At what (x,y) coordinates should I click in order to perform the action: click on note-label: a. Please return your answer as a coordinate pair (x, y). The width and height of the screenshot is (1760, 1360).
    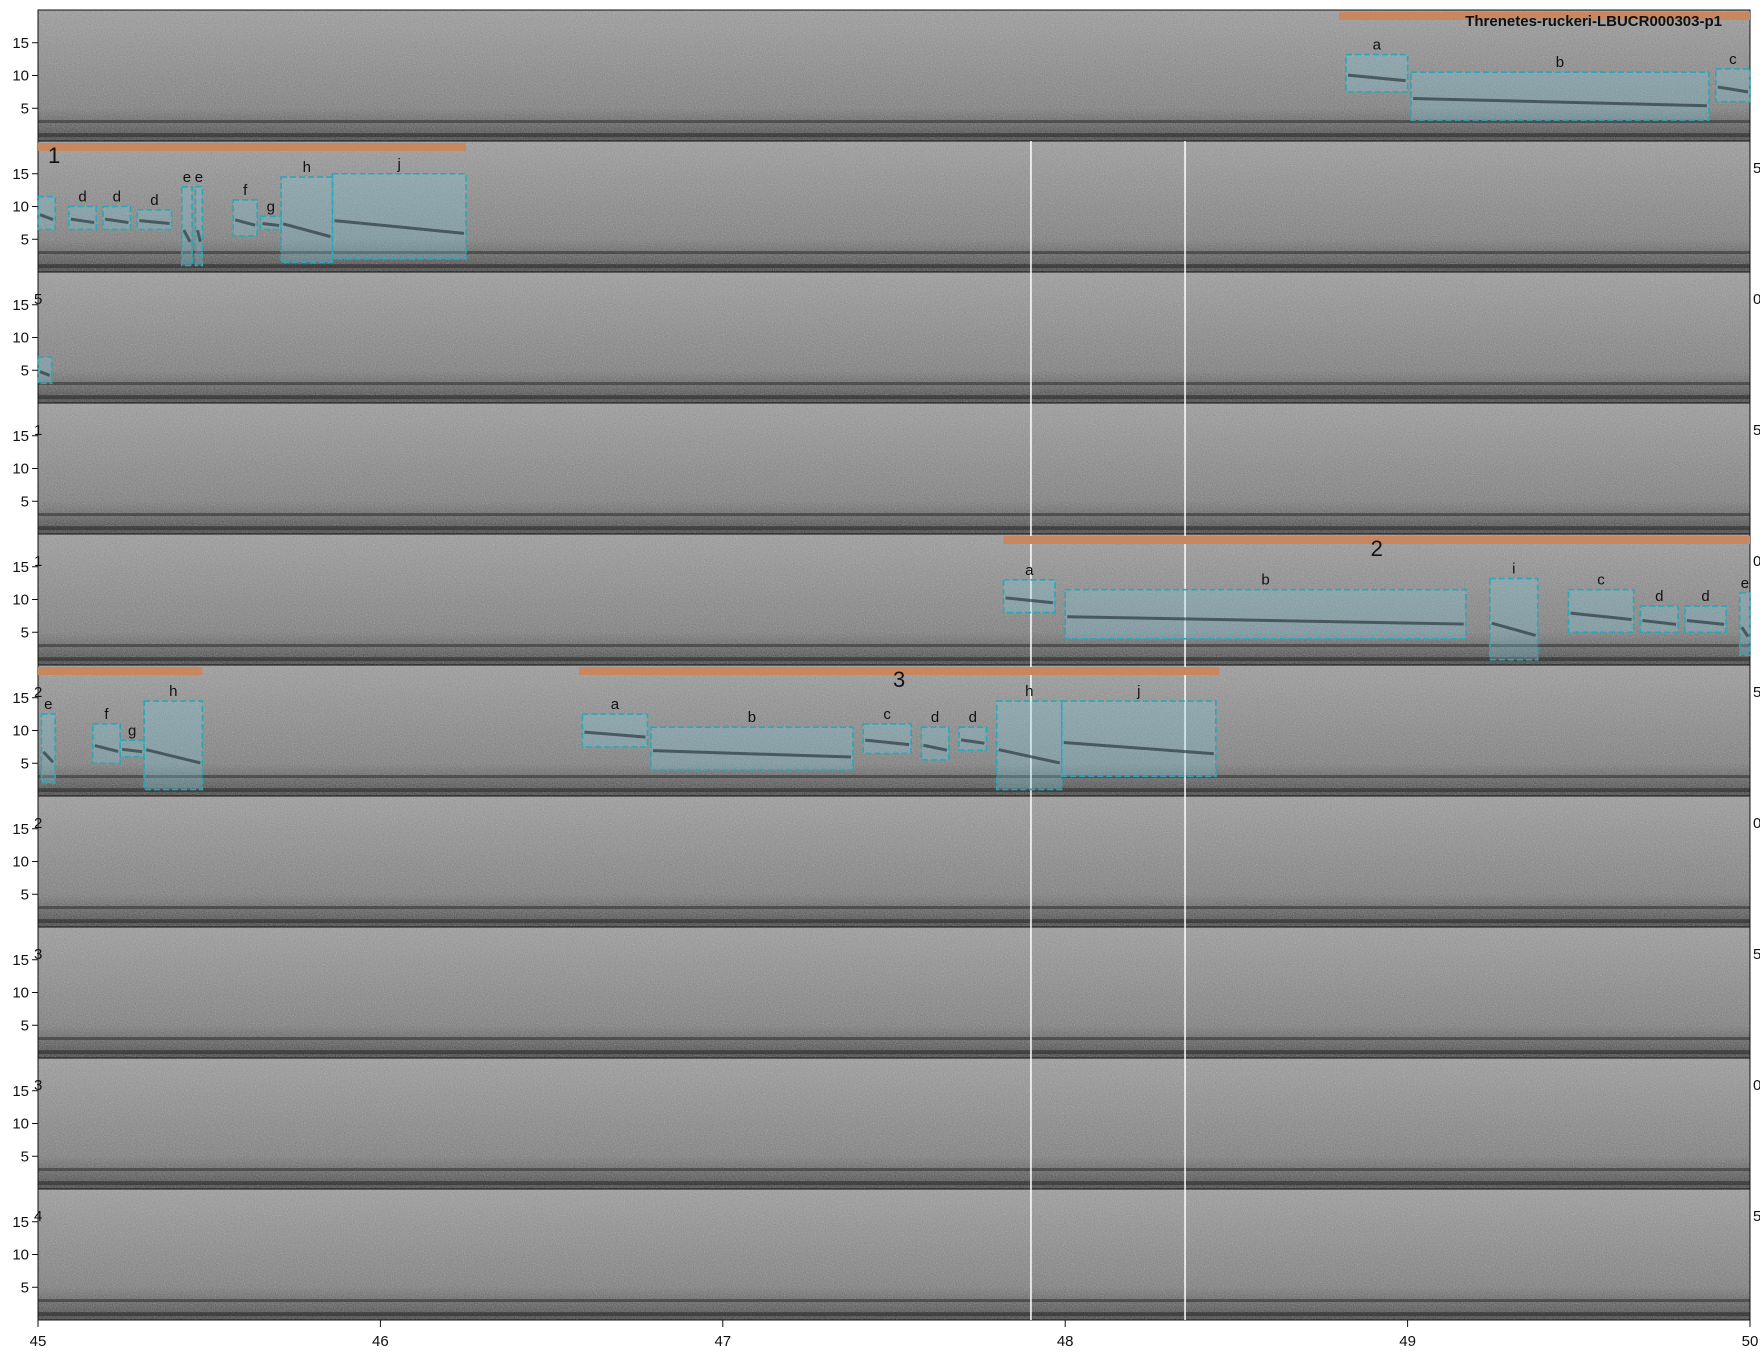
    Looking at the image, I should click on (1029, 570).